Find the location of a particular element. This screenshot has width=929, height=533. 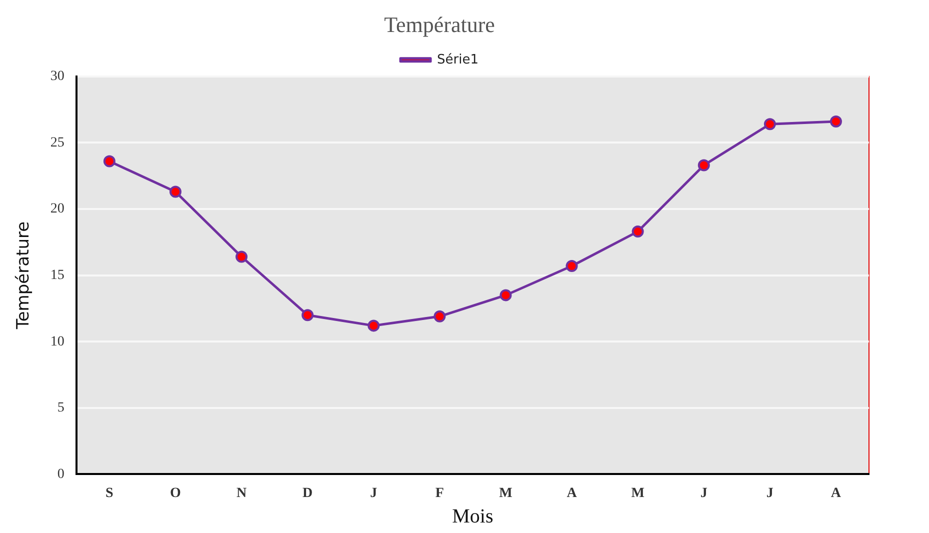

x-tick-label: N is located at coordinates (241, 494).